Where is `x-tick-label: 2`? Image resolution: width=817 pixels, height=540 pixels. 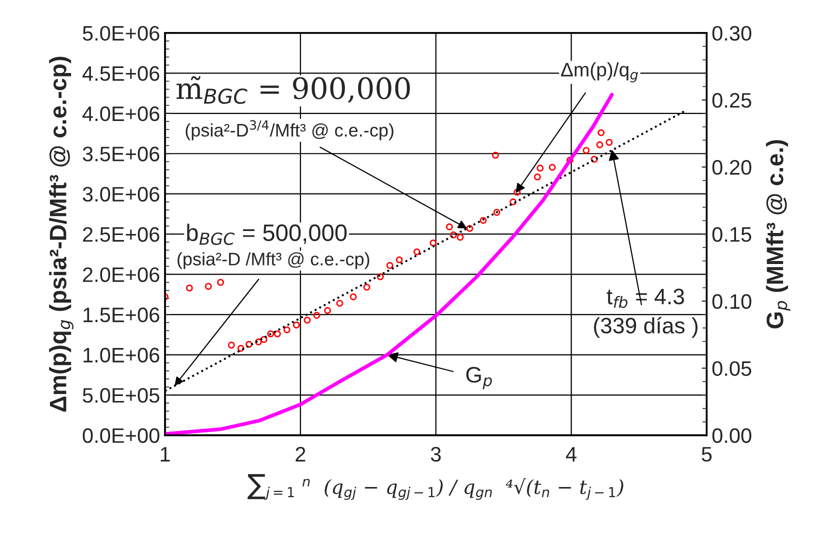 x-tick-label: 2 is located at coordinates (301, 454).